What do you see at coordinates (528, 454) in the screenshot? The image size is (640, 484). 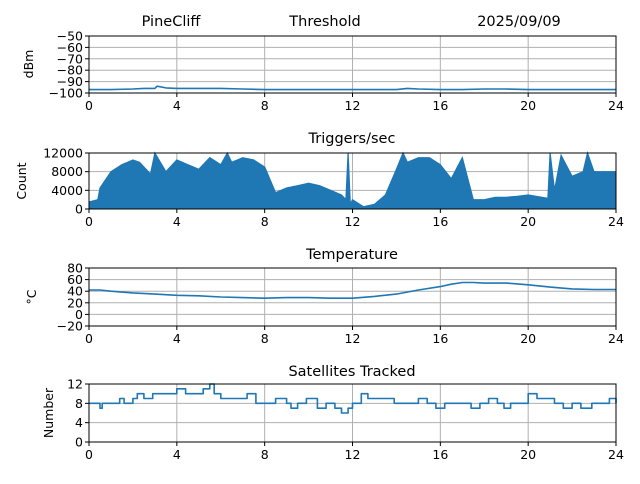 I see `satellites-xtick-label: 20` at bounding box center [528, 454].